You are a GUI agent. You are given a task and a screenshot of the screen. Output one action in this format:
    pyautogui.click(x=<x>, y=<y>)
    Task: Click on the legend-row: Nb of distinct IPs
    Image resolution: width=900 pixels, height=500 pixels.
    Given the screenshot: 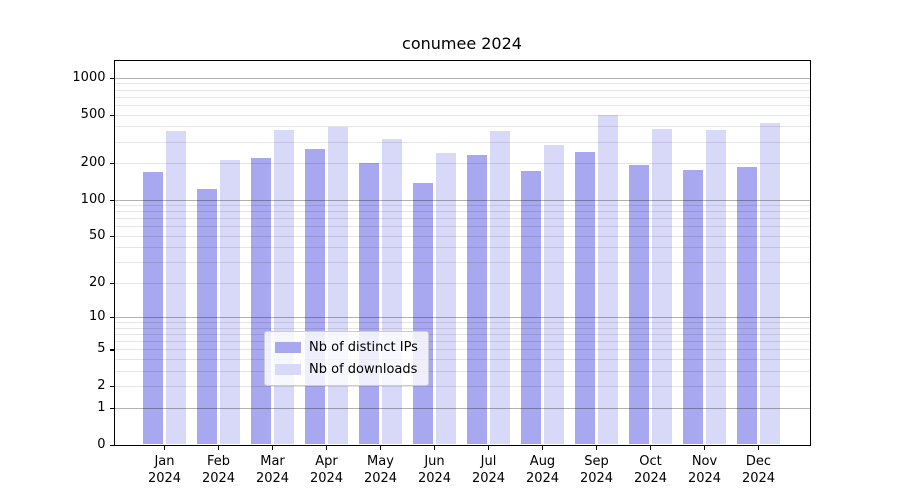 What is the action you would take?
    pyautogui.click(x=346, y=347)
    